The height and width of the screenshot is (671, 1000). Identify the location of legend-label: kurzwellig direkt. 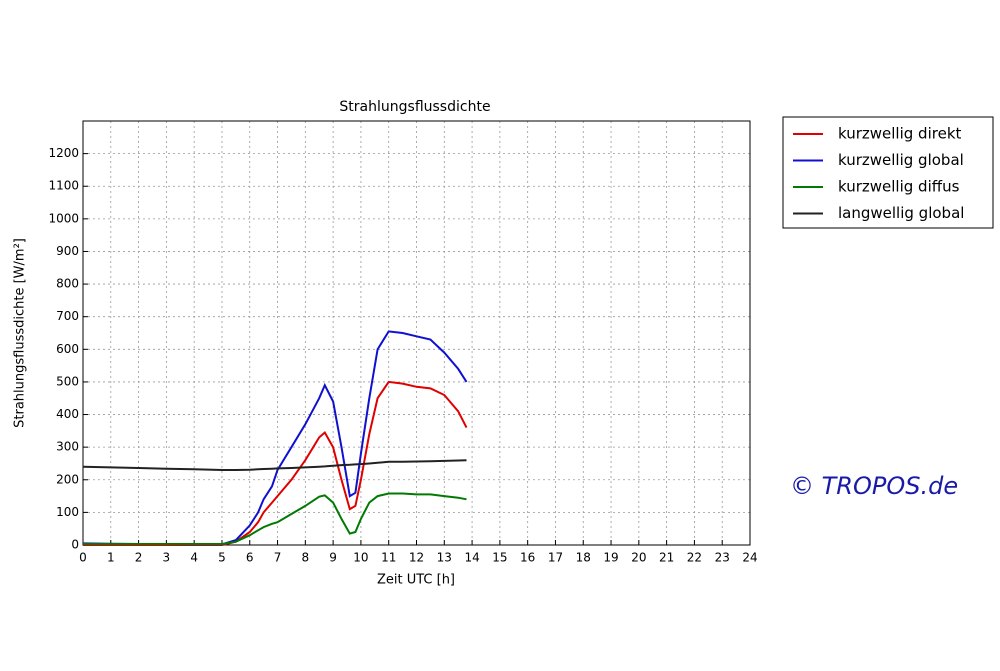
(900, 134).